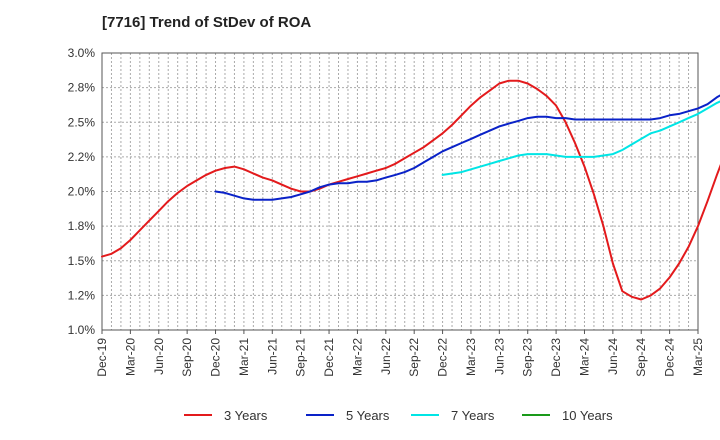 The width and height of the screenshot is (720, 440). What do you see at coordinates (82, 88) in the screenshot?
I see `y-tick-label: 2.8%` at bounding box center [82, 88].